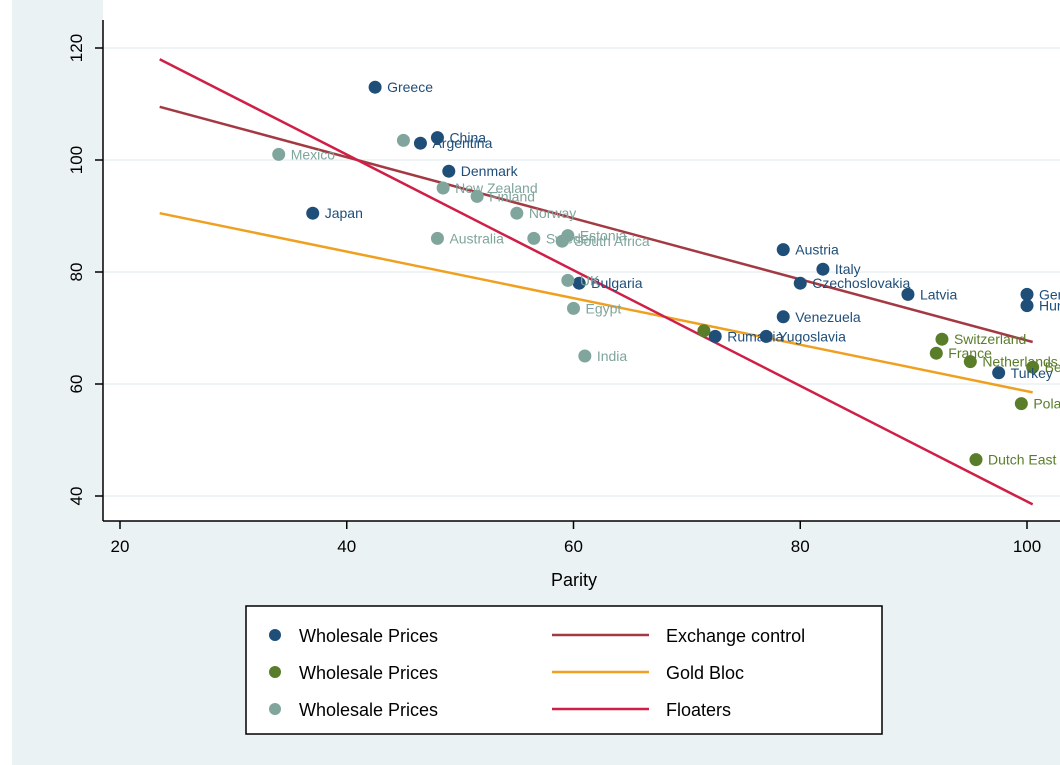  I want to click on point-label-1-5: Dutch East Indies, so click(1024, 460).